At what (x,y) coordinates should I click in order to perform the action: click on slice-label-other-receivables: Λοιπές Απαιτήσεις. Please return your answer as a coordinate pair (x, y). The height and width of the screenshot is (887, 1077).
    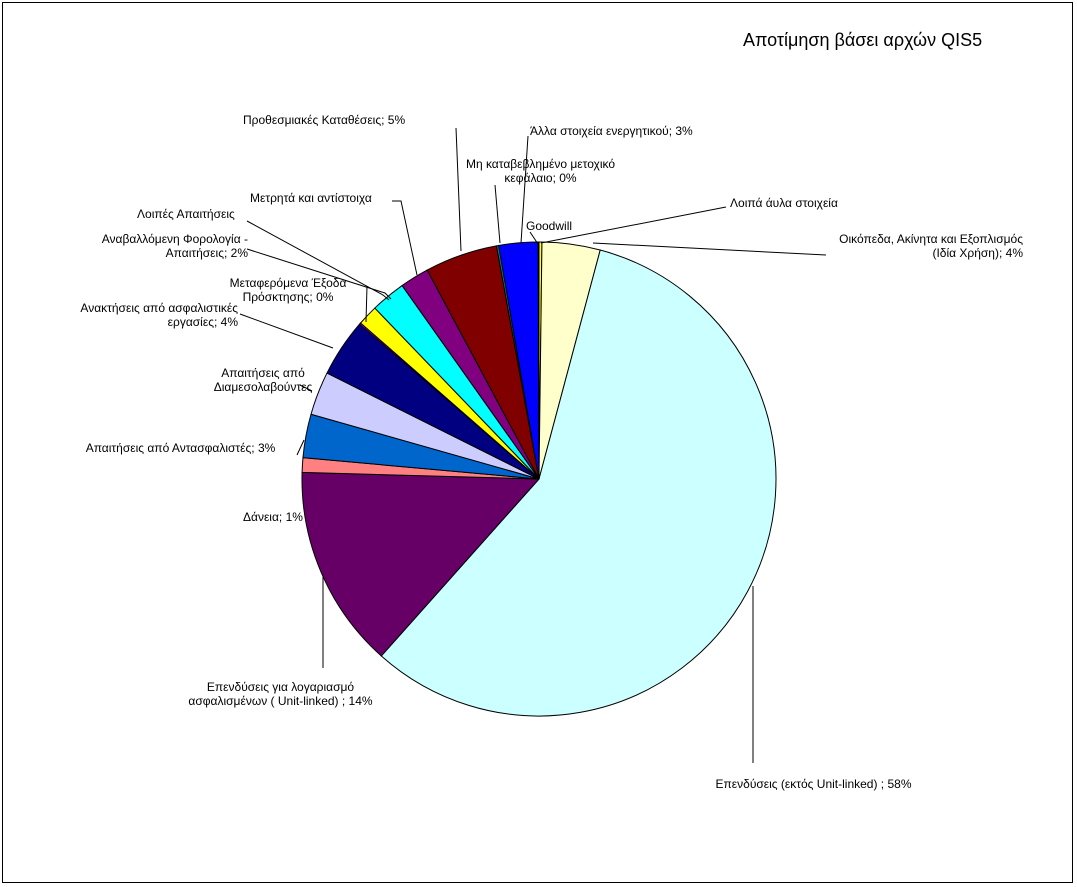
    Looking at the image, I should click on (186, 214).